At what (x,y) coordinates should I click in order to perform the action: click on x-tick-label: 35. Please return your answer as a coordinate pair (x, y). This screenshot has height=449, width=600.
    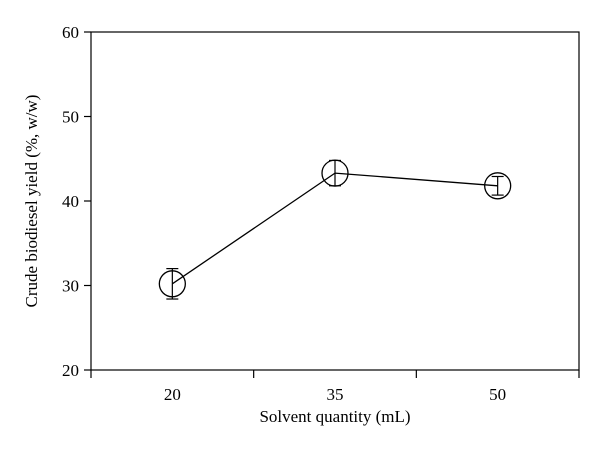
    Looking at the image, I should click on (335, 394).